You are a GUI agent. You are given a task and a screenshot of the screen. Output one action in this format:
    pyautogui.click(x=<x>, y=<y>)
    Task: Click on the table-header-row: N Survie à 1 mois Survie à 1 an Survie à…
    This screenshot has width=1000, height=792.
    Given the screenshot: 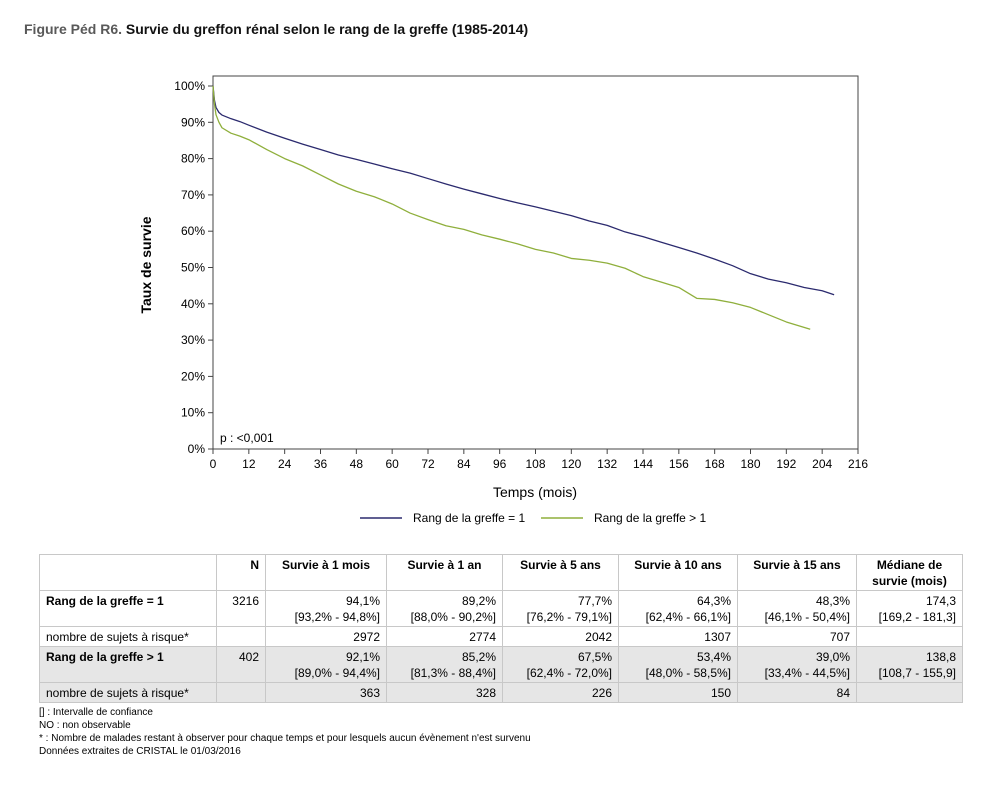 What is the action you would take?
    pyautogui.click(x=501, y=572)
    